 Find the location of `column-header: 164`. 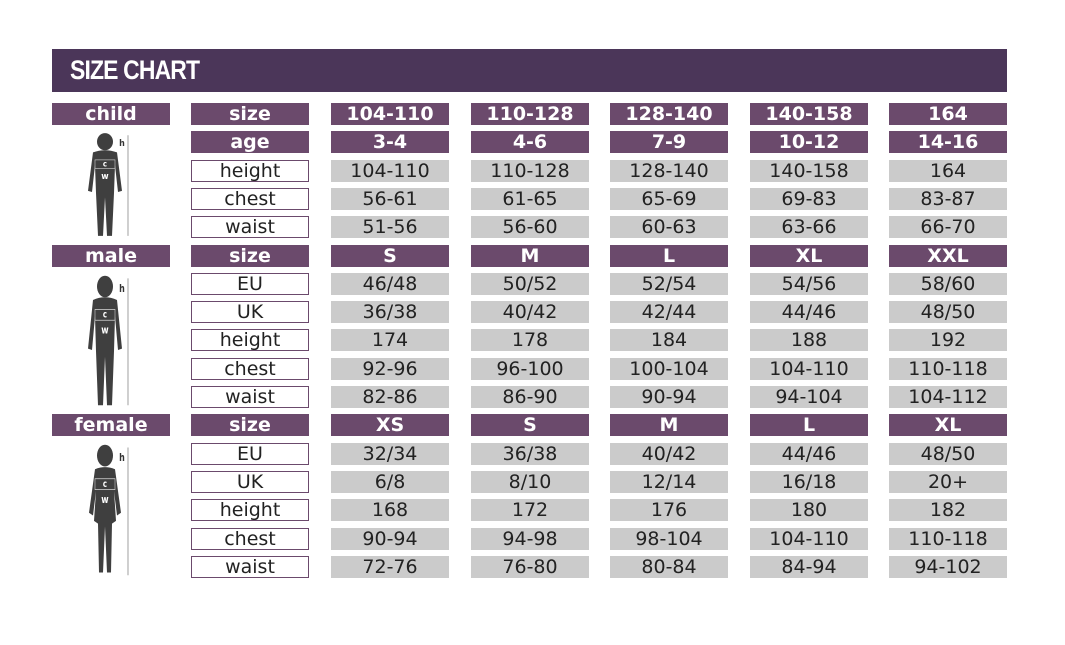

column-header: 164 is located at coordinates (948, 114).